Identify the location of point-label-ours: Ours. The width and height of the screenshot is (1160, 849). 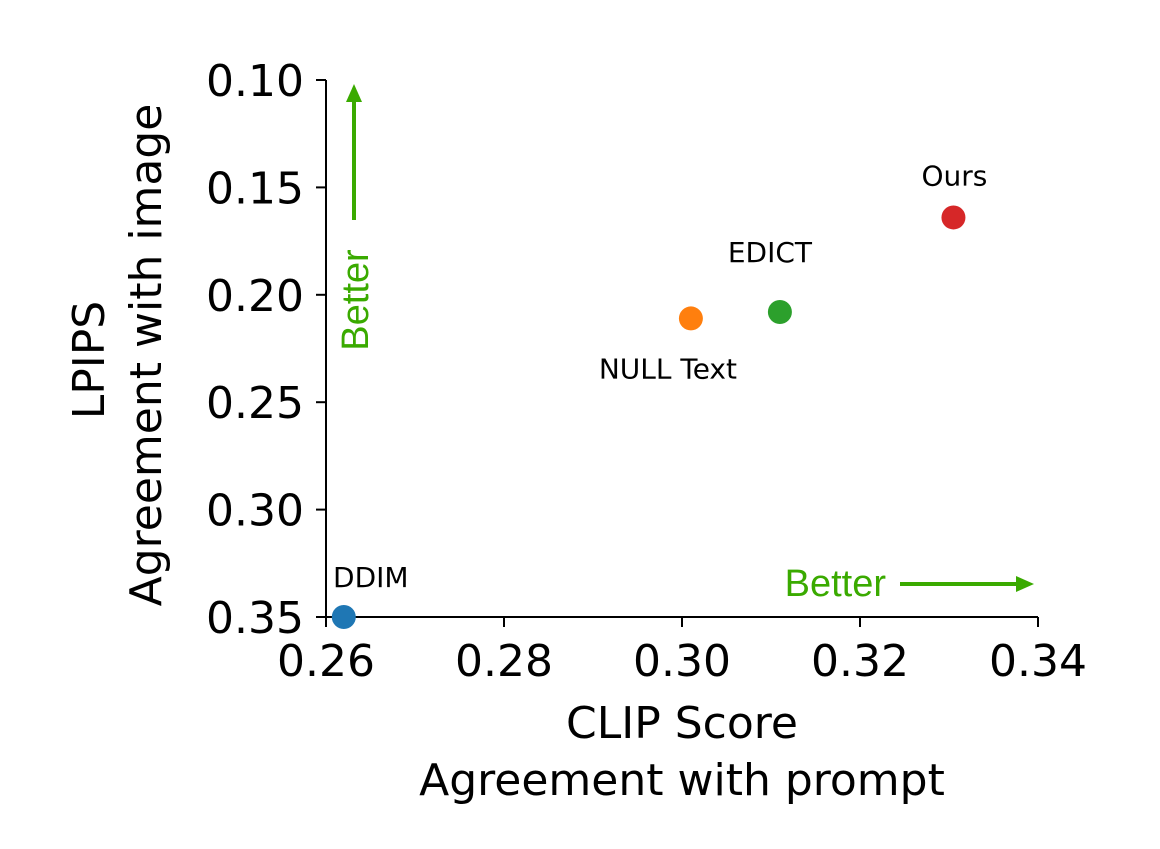
(955, 175).